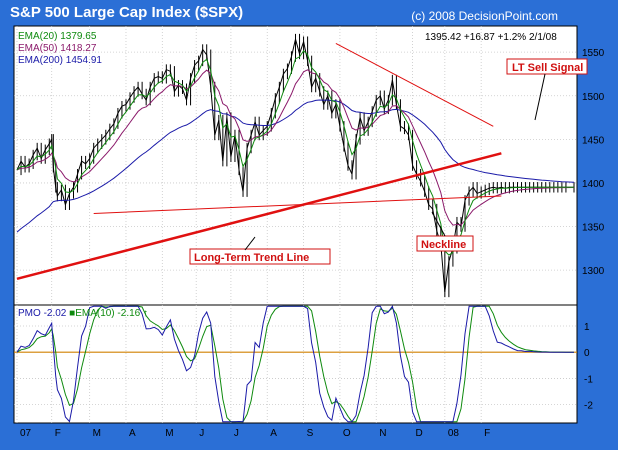 The image size is (618, 450). What do you see at coordinates (419, 433) in the screenshot?
I see `x-tick-label: D` at bounding box center [419, 433].